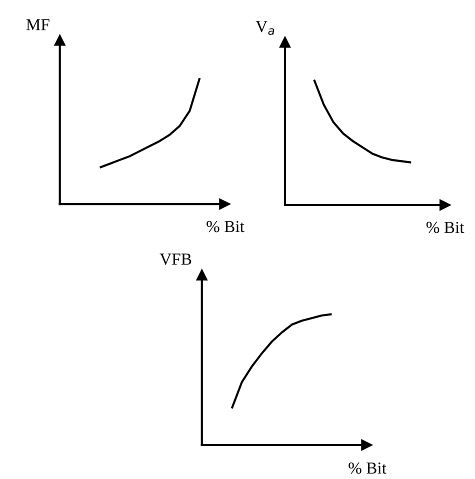 The width and height of the screenshot is (475, 479). What do you see at coordinates (176, 259) in the screenshot?
I see `y-axis-title: VFB` at bounding box center [176, 259].